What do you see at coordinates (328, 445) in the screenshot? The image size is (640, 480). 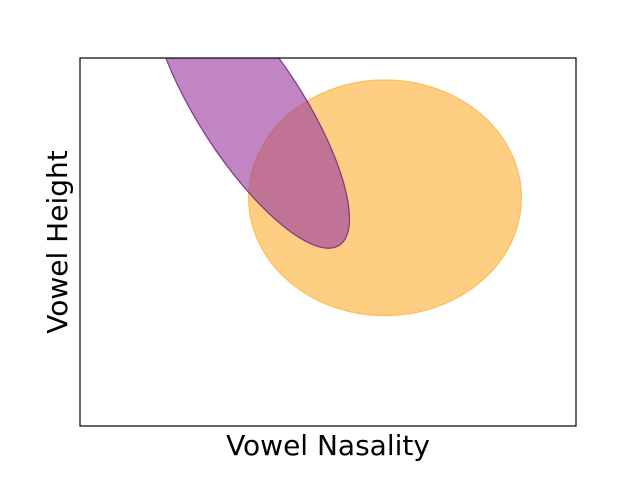 I see `x-axis-label: Vowel Nasality` at bounding box center [328, 445].